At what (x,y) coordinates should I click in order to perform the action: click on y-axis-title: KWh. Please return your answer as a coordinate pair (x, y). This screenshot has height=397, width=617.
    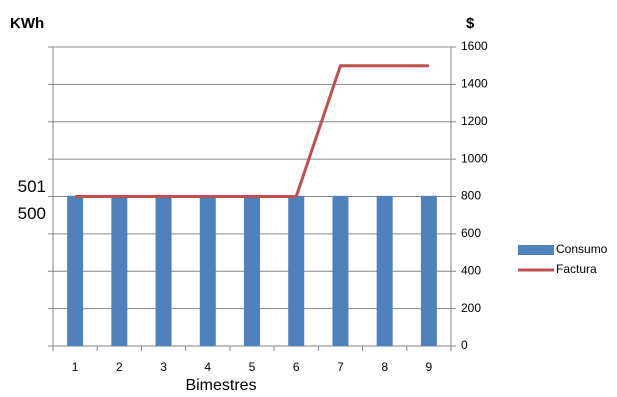
    Looking at the image, I should click on (27, 23).